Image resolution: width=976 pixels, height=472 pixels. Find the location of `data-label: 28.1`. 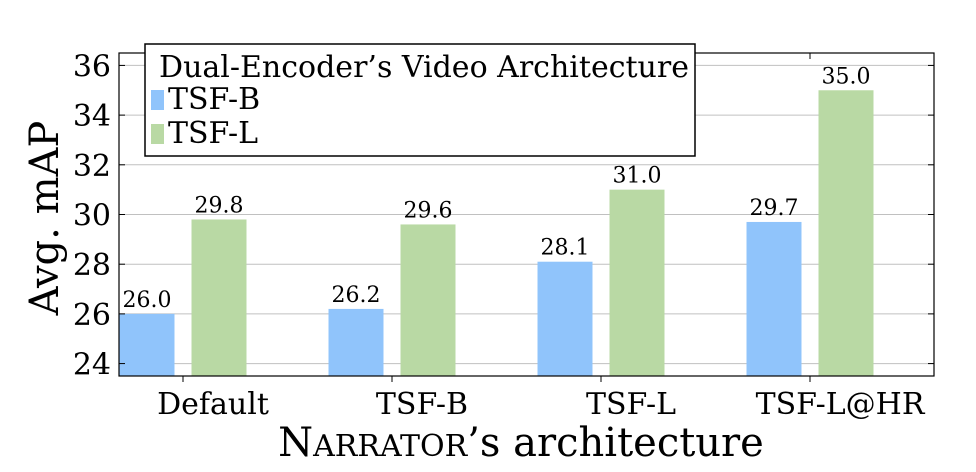

data-label: 28.1 is located at coordinates (565, 248).